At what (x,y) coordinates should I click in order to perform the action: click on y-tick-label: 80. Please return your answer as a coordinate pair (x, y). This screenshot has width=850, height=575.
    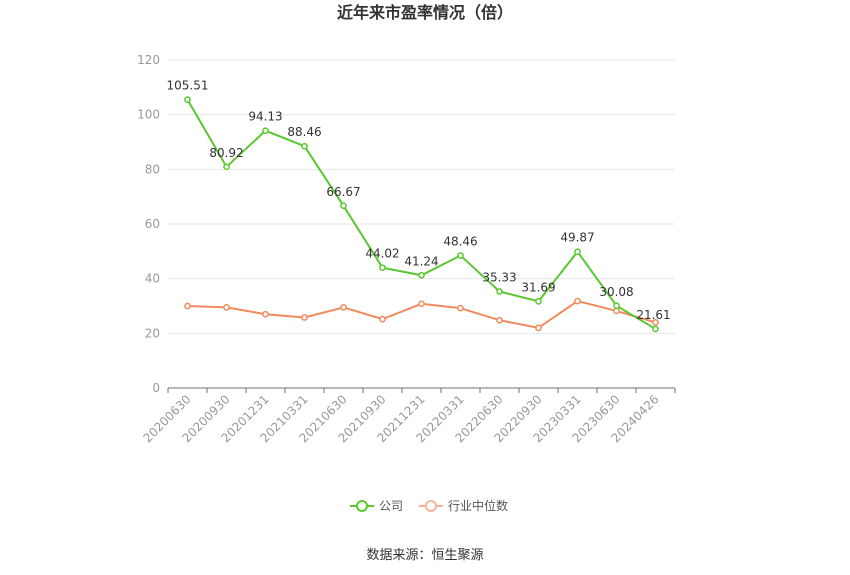
    Looking at the image, I should click on (152, 169).